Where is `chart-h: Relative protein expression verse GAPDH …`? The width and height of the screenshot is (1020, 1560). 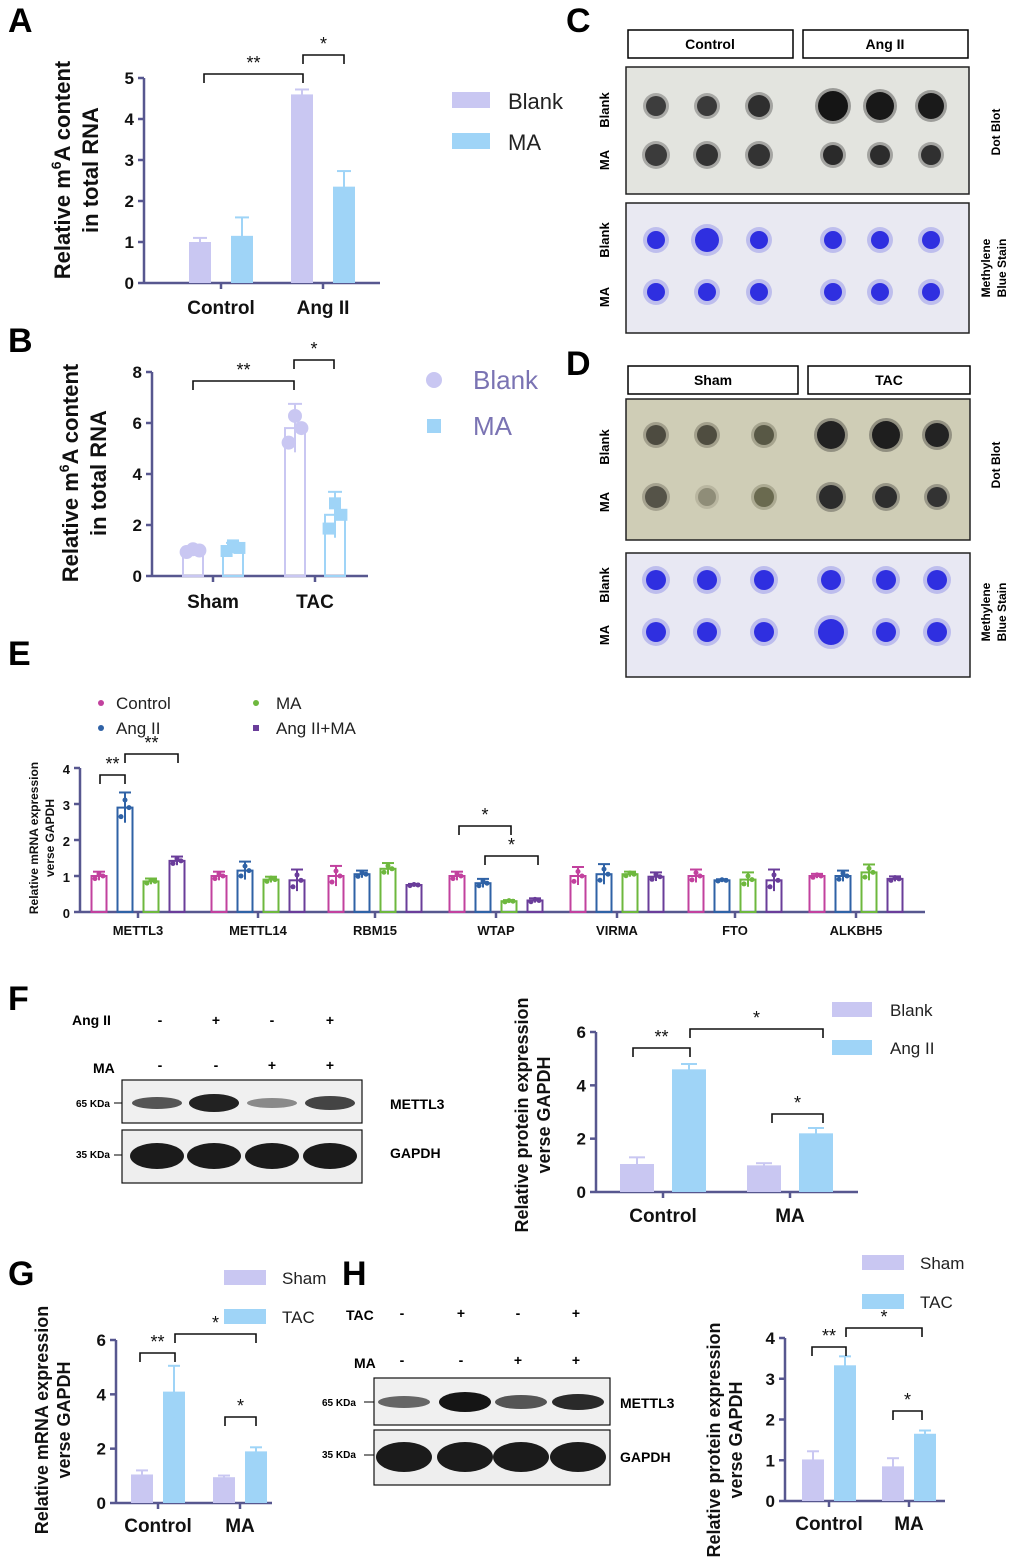
chart-h: Relative protein expression verse GAPDH … is located at coordinates (834, 1406).